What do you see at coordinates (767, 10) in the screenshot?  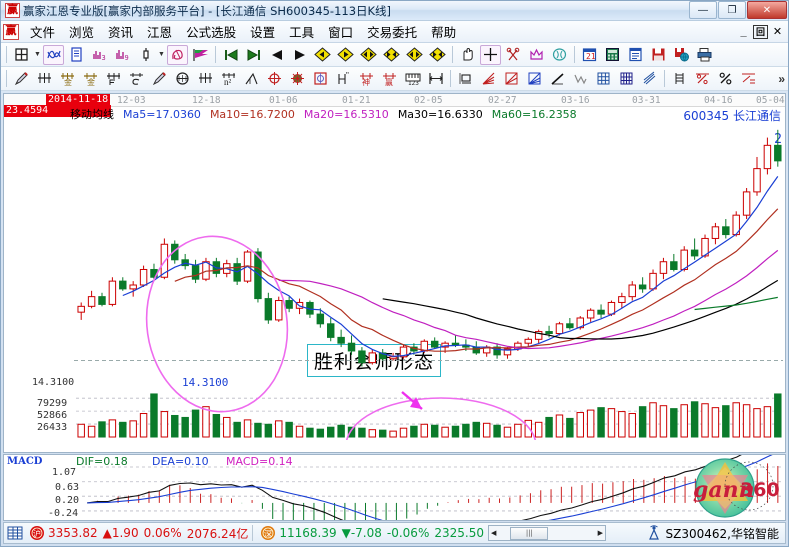 I see `close-button: ✕` at bounding box center [767, 10].